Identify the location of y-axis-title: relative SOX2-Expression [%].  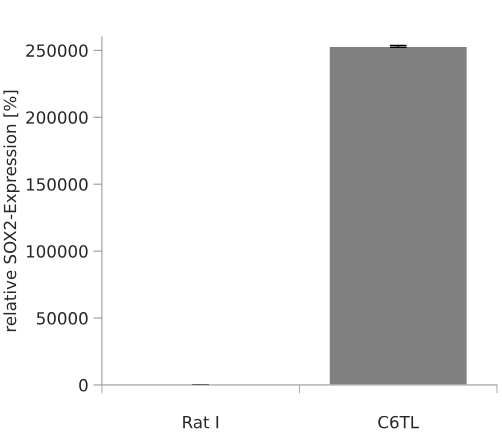
(11, 211).